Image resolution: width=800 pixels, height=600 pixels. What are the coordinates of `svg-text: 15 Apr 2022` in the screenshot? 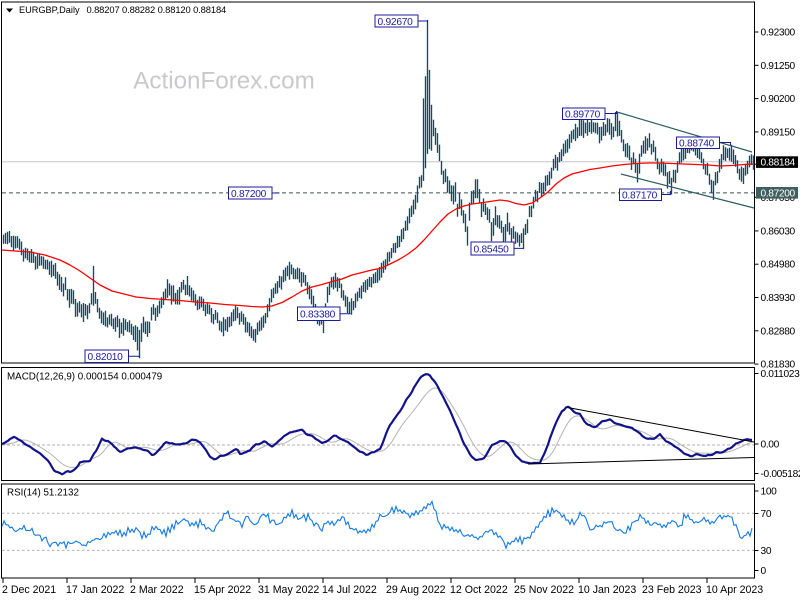 It's located at (222, 590).